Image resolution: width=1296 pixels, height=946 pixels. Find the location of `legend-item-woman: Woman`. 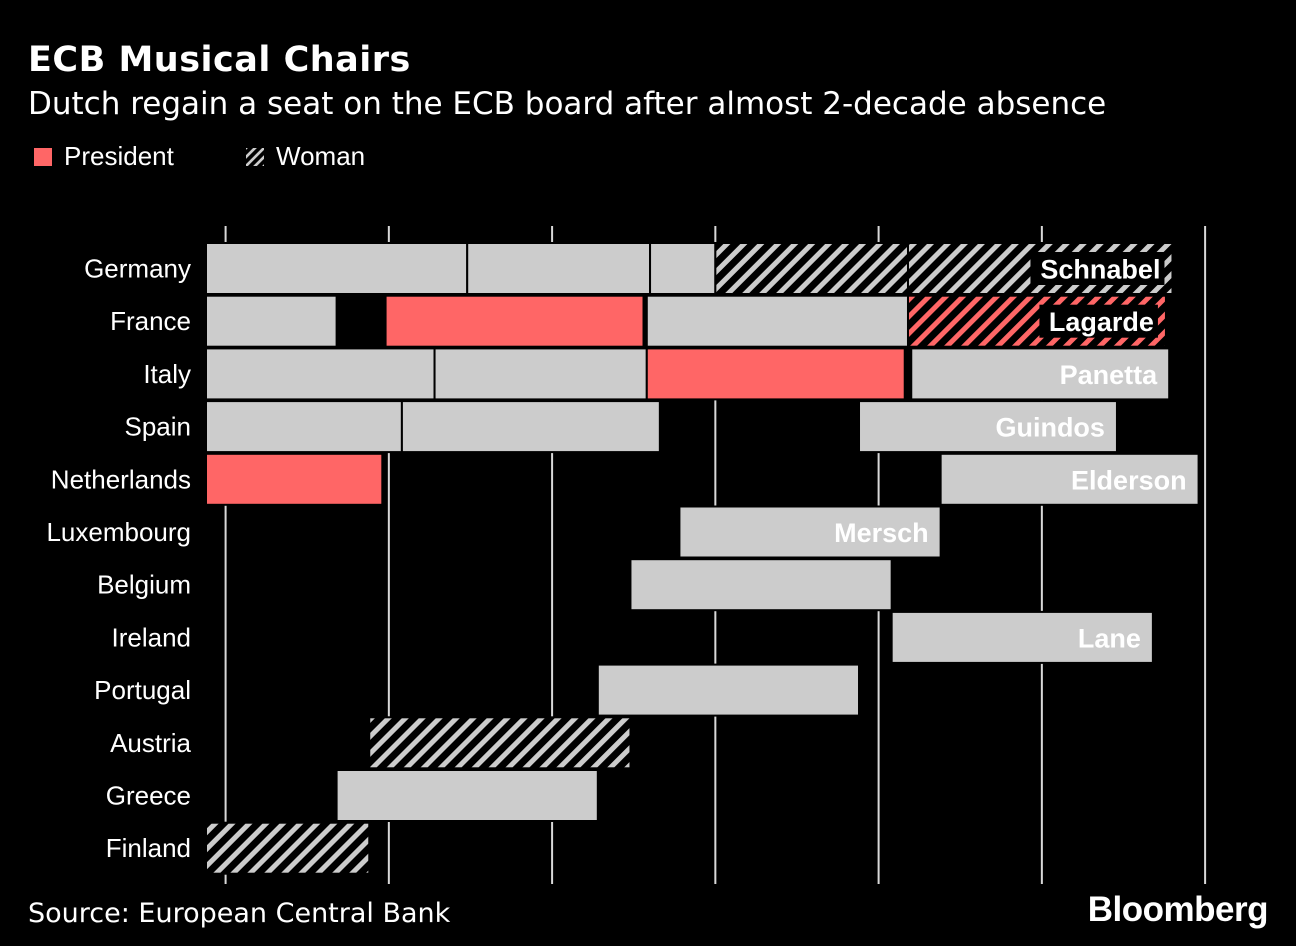

legend-item-woman: Woman is located at coordinates (305, 156).